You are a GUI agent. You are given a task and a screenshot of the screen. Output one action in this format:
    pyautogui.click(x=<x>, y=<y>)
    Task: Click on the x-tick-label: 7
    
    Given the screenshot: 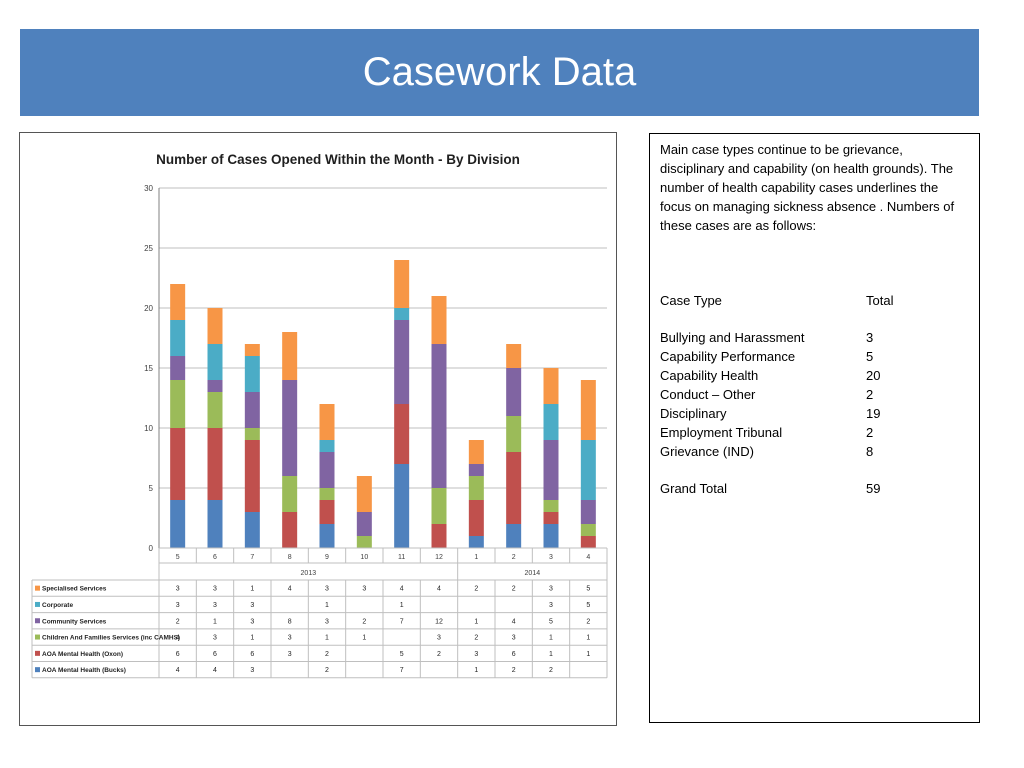 What is the action you would take?
    pyautogui.click(x=252, y=557)
    